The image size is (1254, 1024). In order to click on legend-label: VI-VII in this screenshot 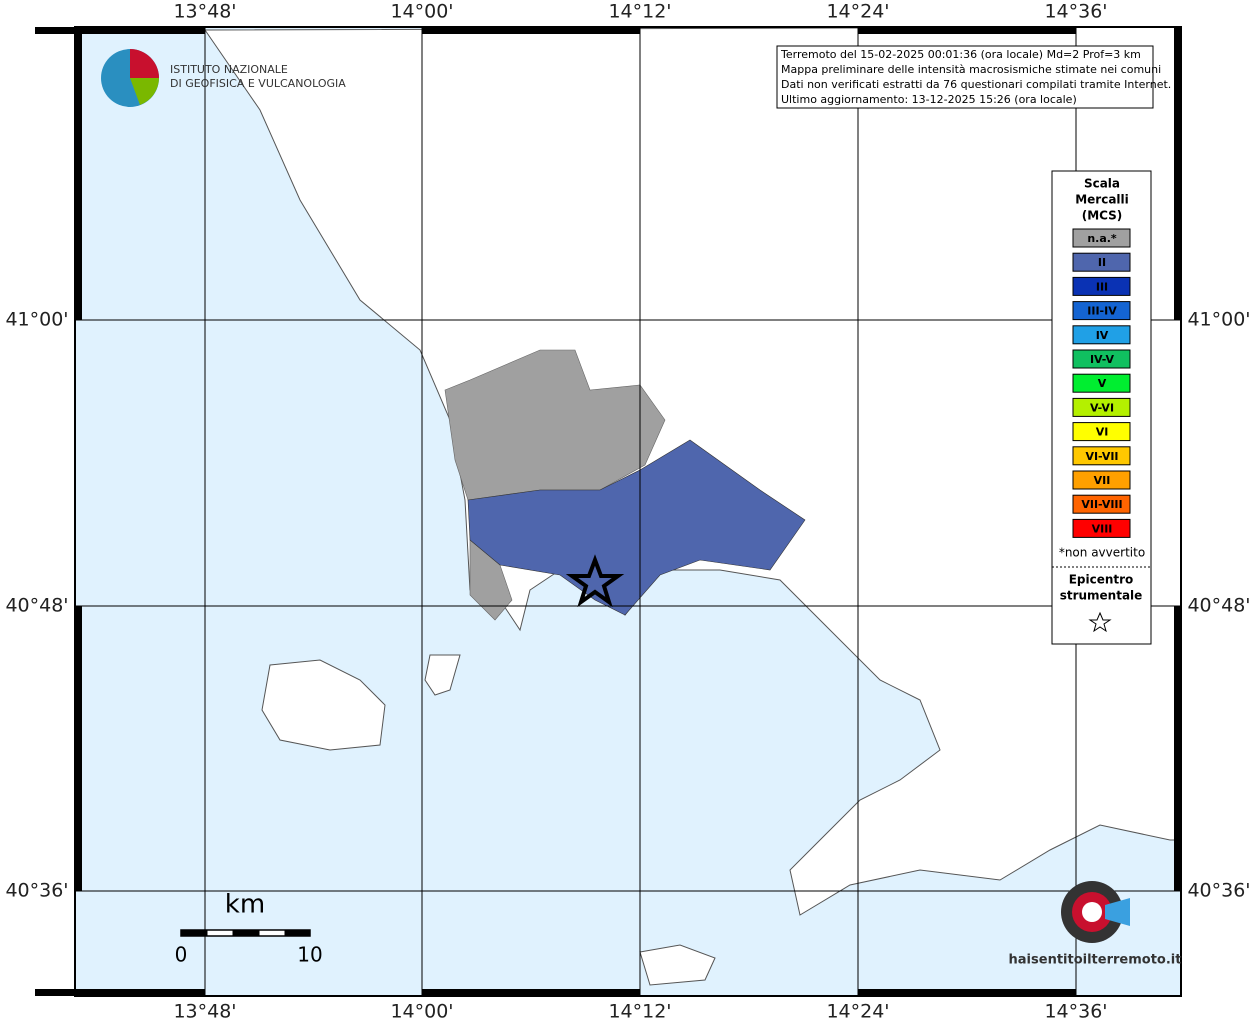, I will do `click(1101, 456)`.